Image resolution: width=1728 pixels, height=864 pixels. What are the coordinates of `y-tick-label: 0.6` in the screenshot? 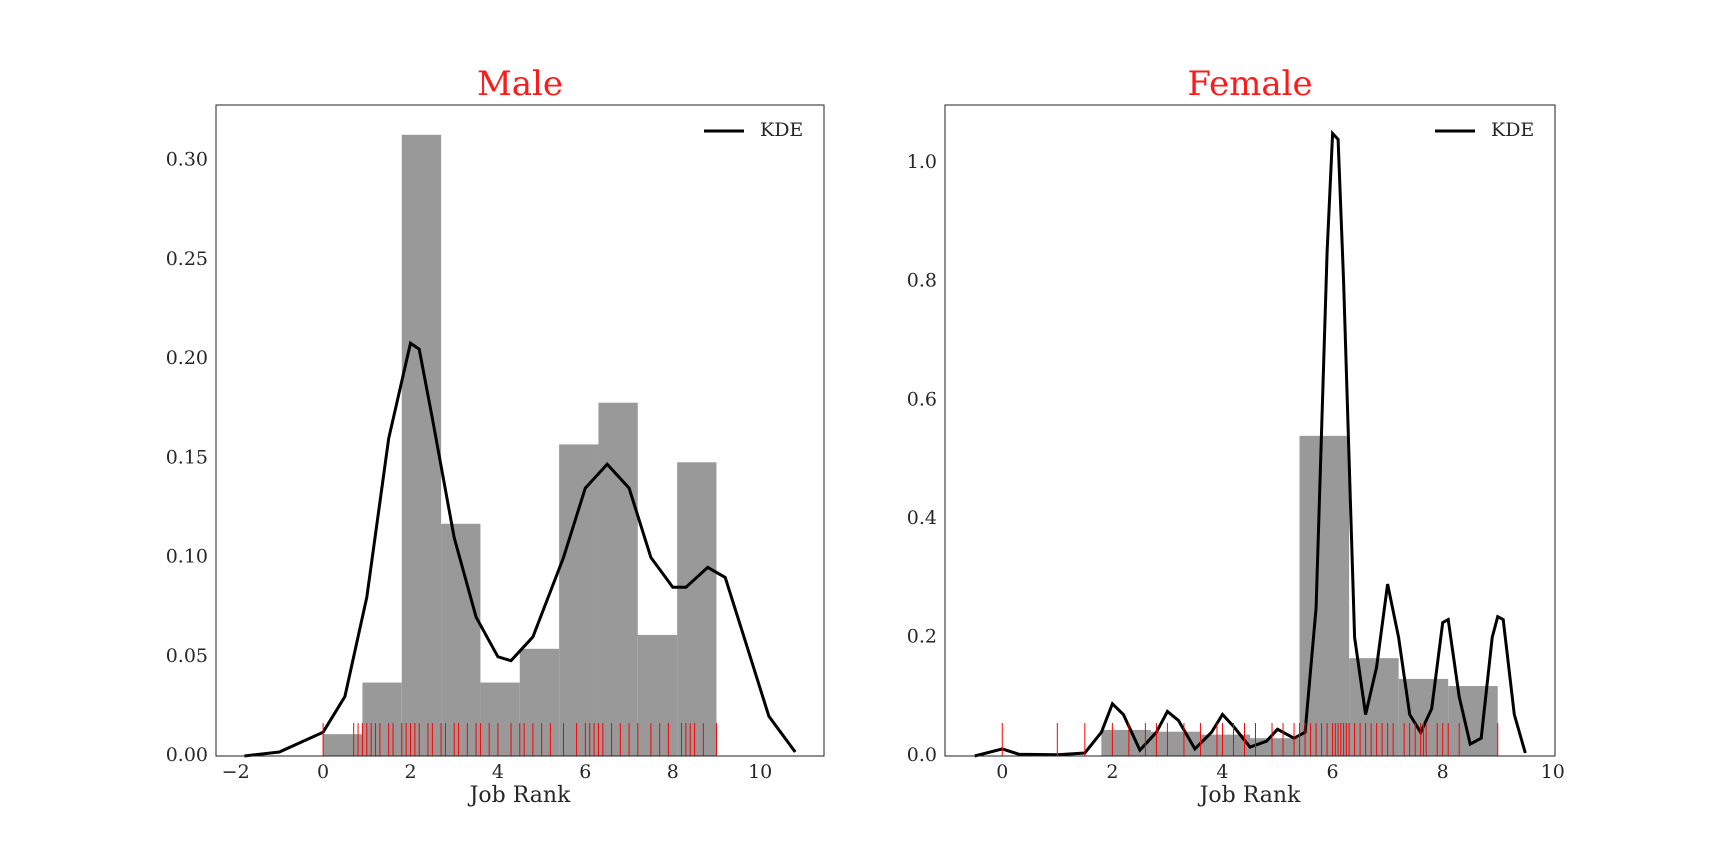 It's located at (922, 399).